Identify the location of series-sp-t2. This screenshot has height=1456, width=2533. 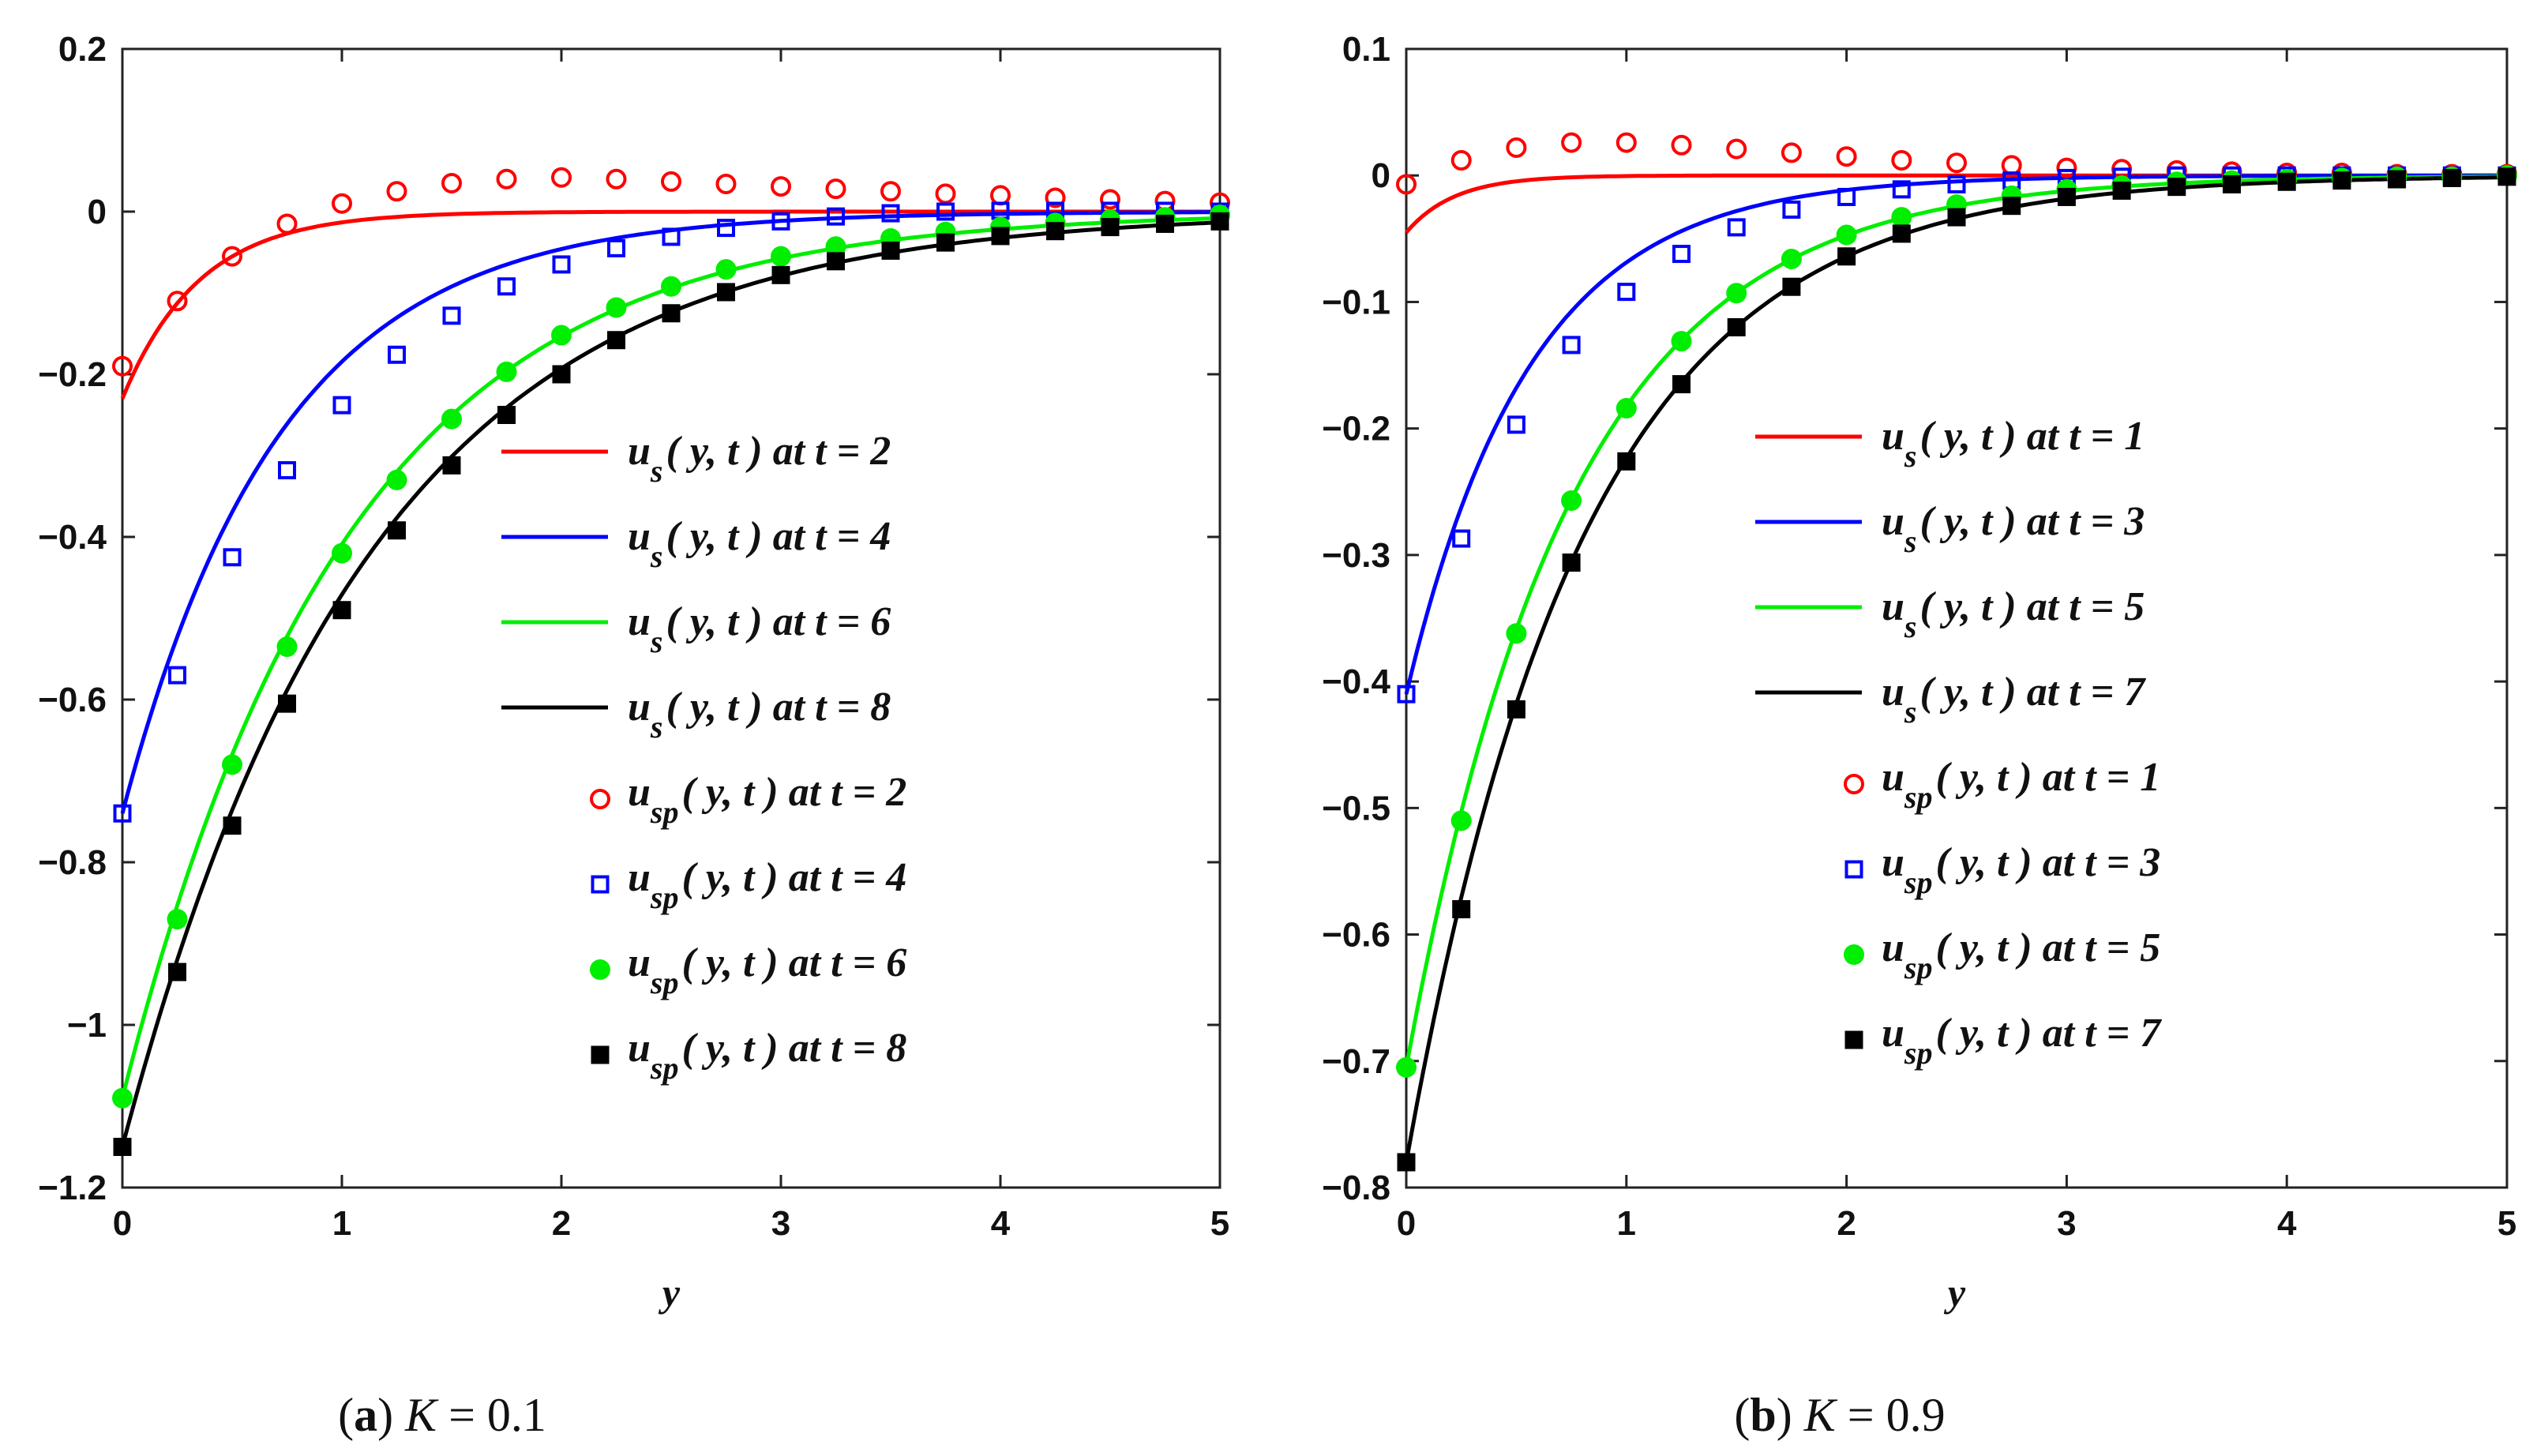
(671, 272).